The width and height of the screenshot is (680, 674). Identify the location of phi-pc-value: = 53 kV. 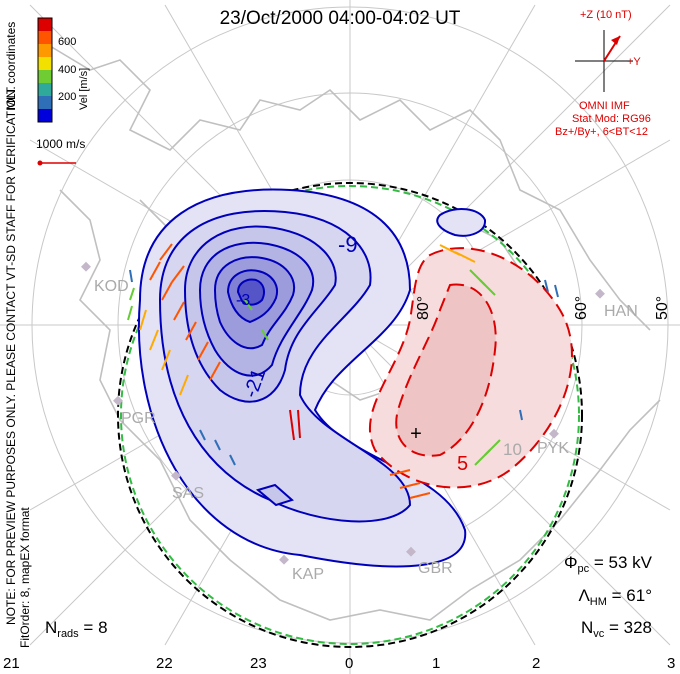
(622, 562).